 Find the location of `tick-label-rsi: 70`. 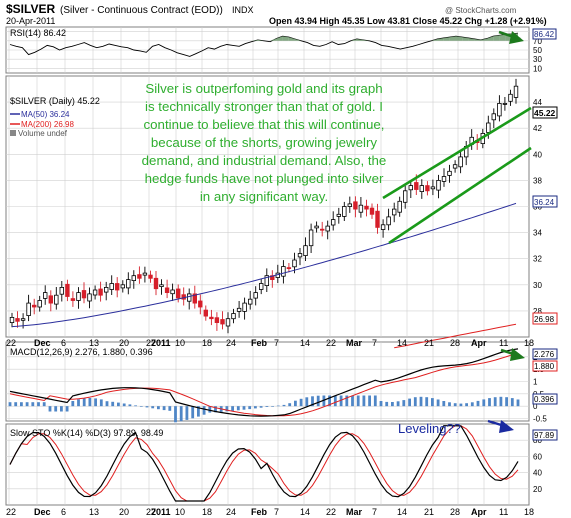

tick-label-rsi: 70 is located at coordinates (537, 41).